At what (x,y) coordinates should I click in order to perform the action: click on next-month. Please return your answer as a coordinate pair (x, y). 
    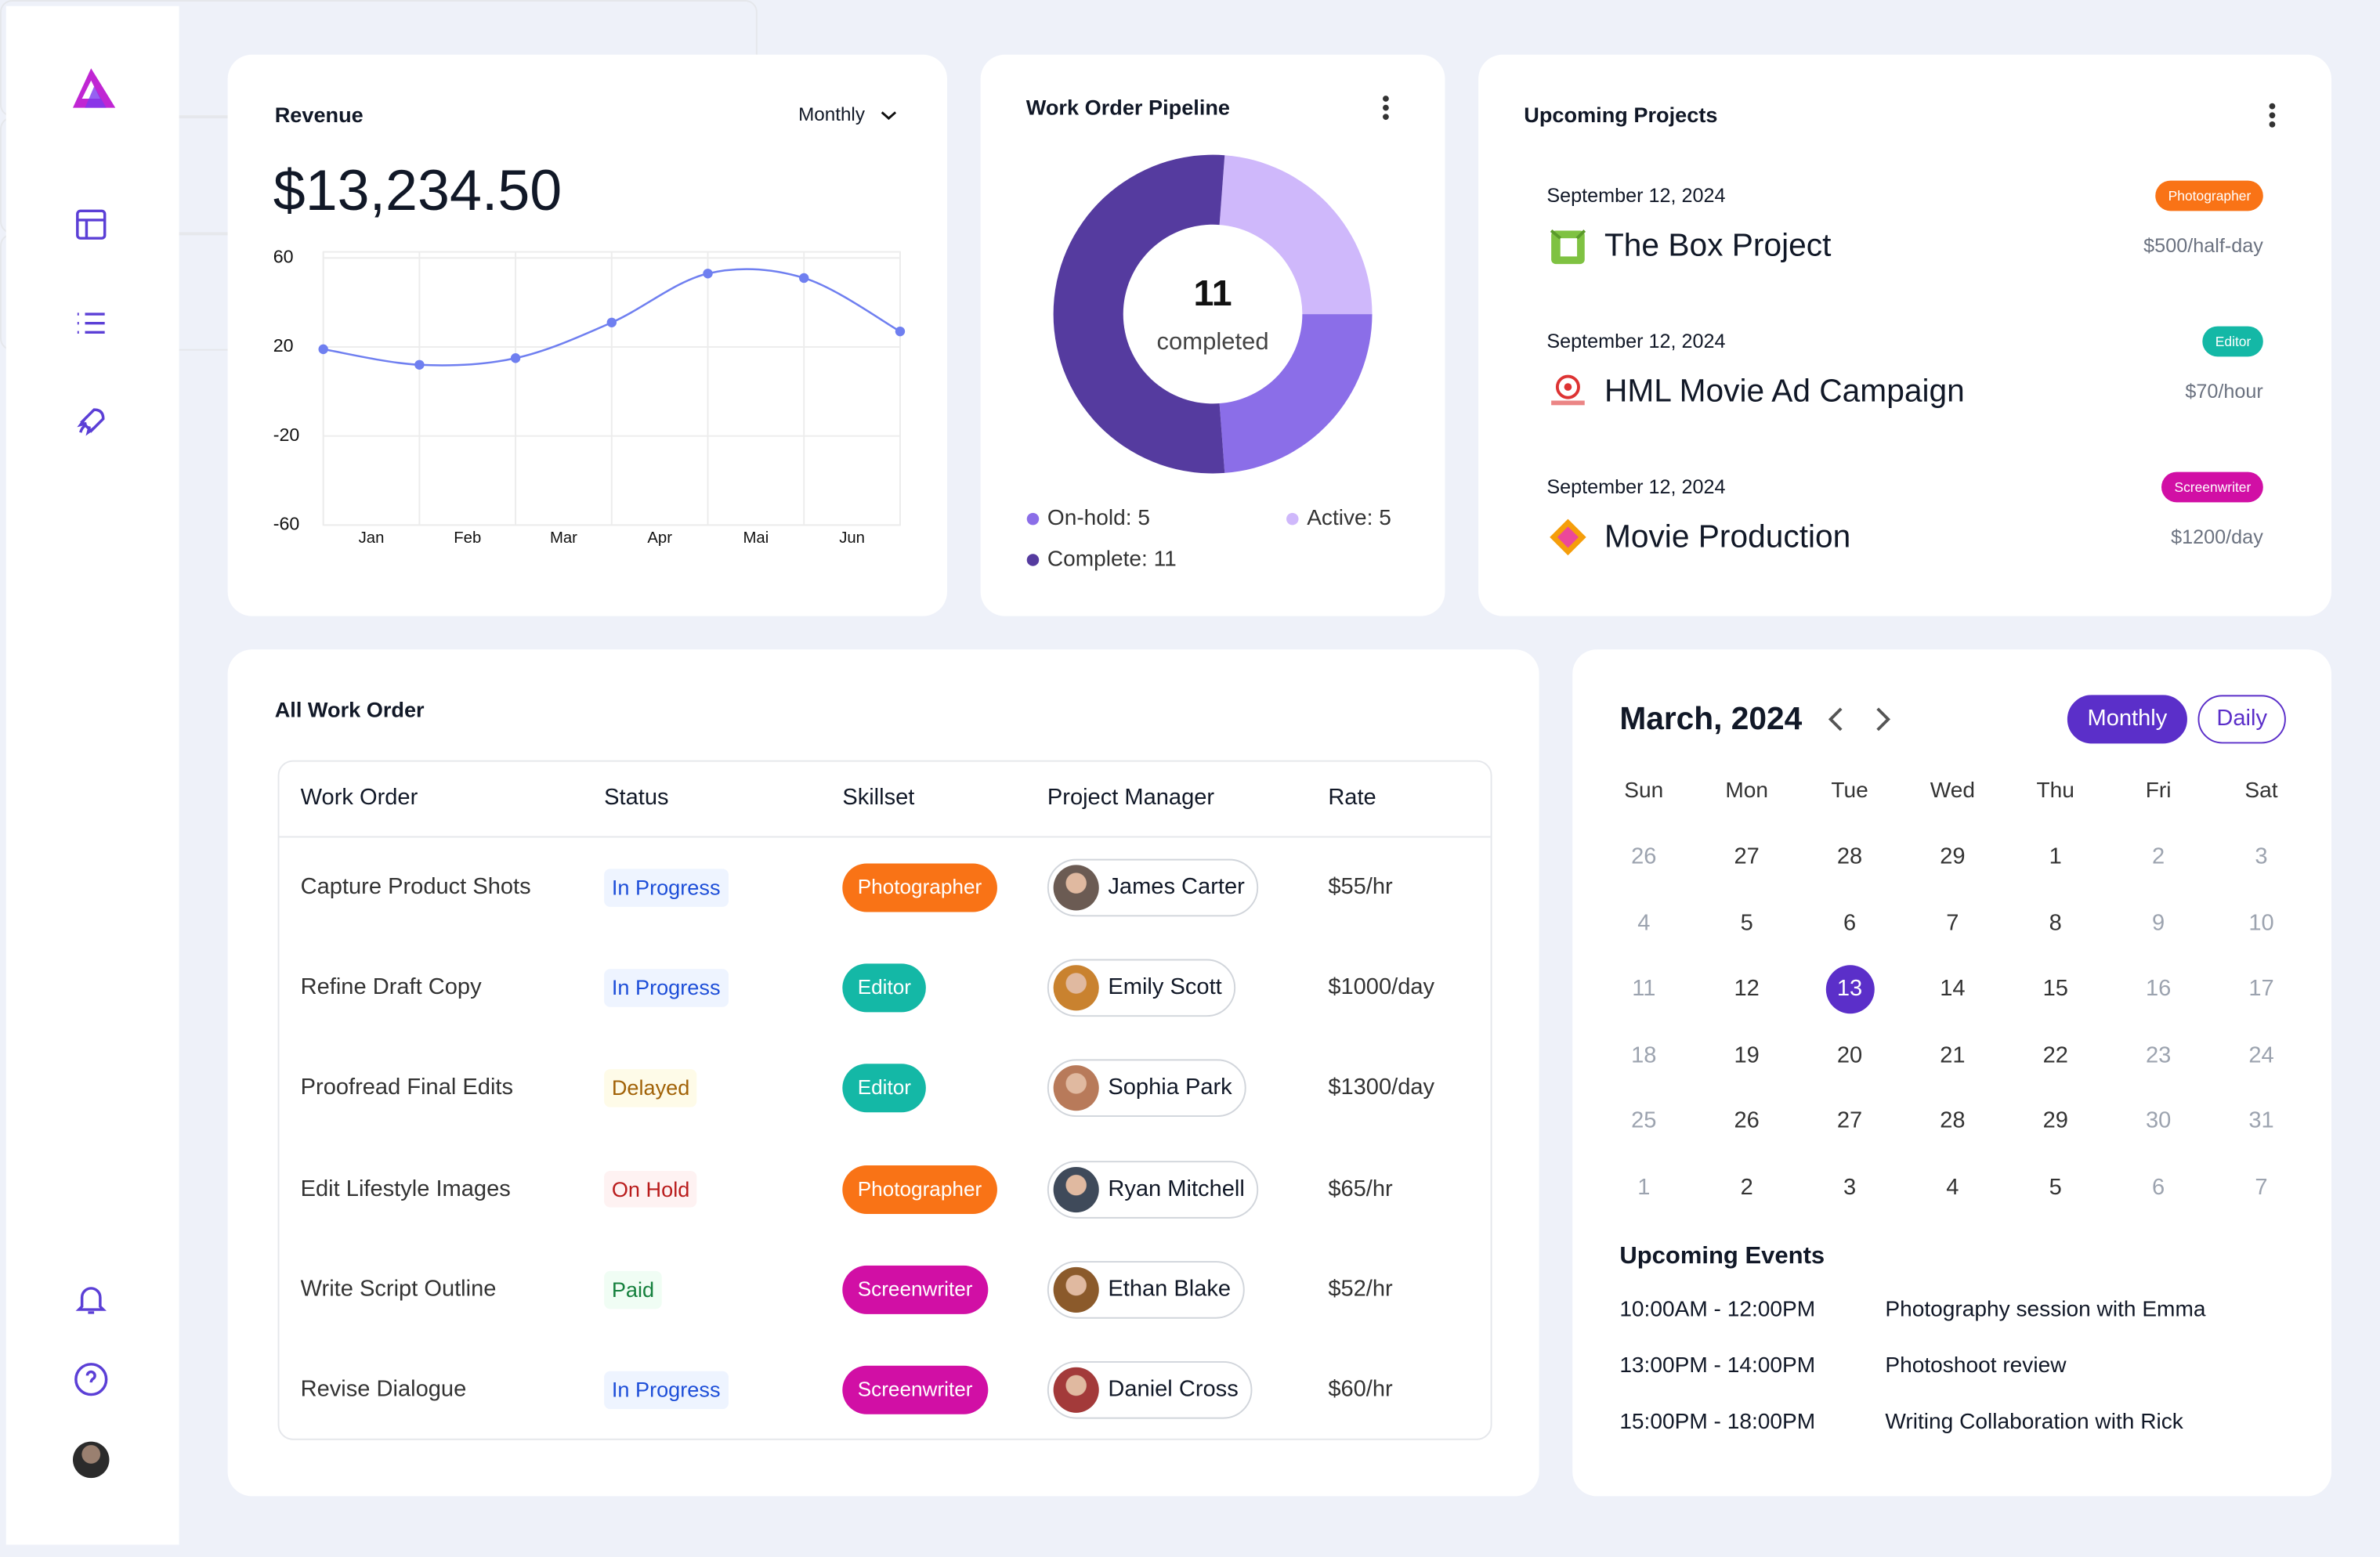
    Looking at the image, I should click on (1882, 720).